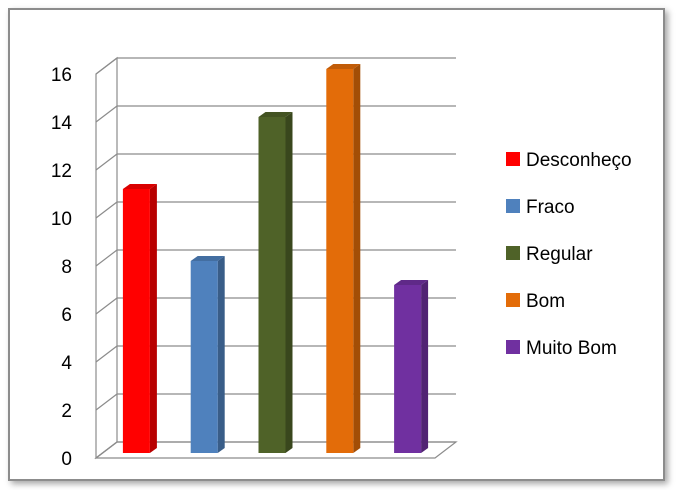  I want to click on bar-muito-bom, so click(411, 366).